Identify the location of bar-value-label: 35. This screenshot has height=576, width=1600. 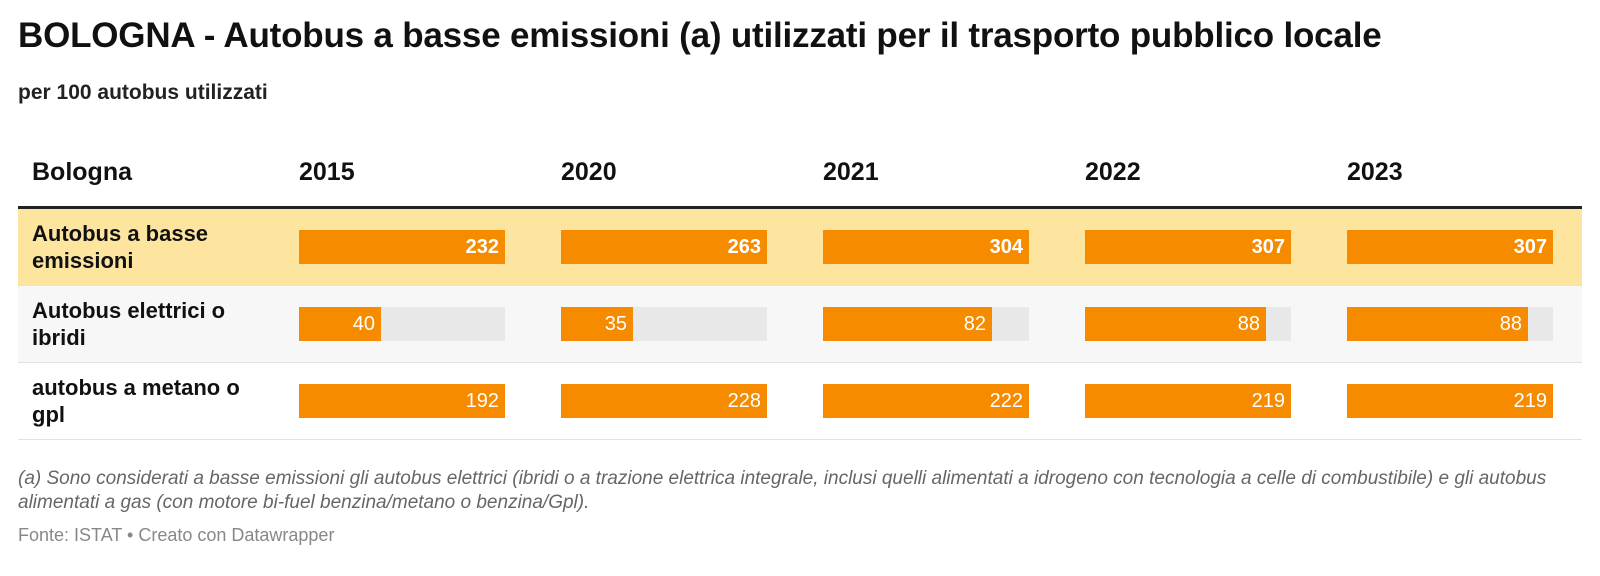
(615, 324).